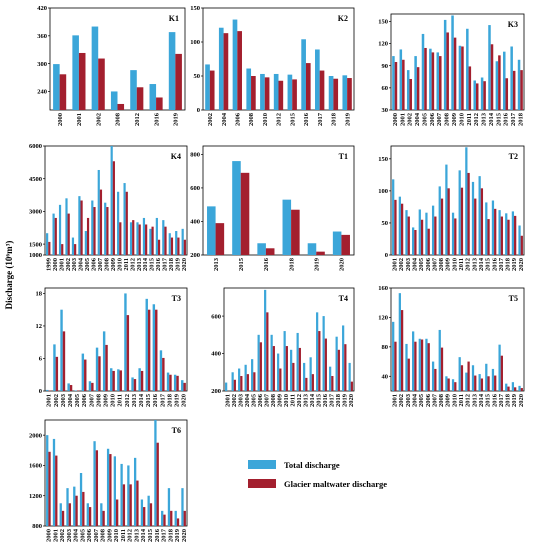 This screenshot has width=537, height=550. I want to click on y-tick-label: 600, so click(195, 188).